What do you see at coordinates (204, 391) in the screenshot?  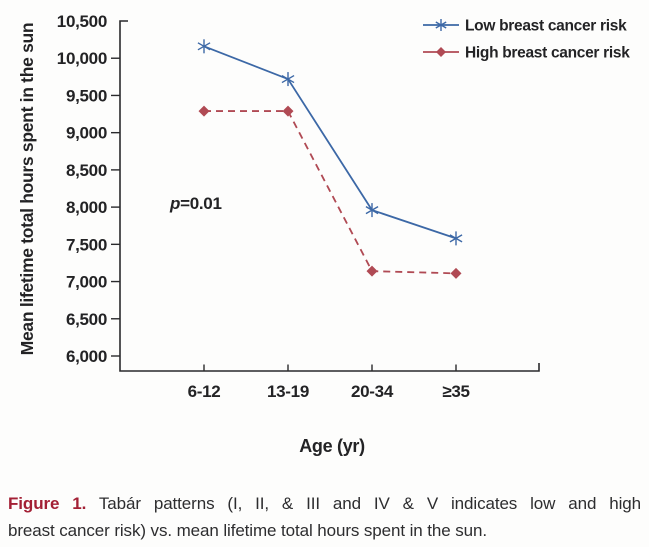 I see `x-tick-label: 6-12` at bounding box center [204, 391].